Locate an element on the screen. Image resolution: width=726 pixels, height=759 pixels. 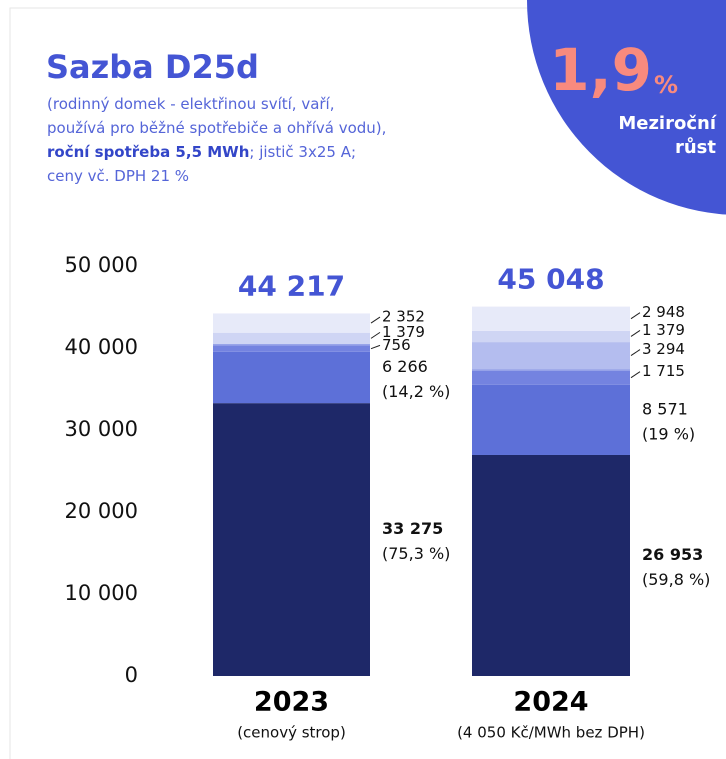
value-label: 3 294 is located at coordinates (663, 349).